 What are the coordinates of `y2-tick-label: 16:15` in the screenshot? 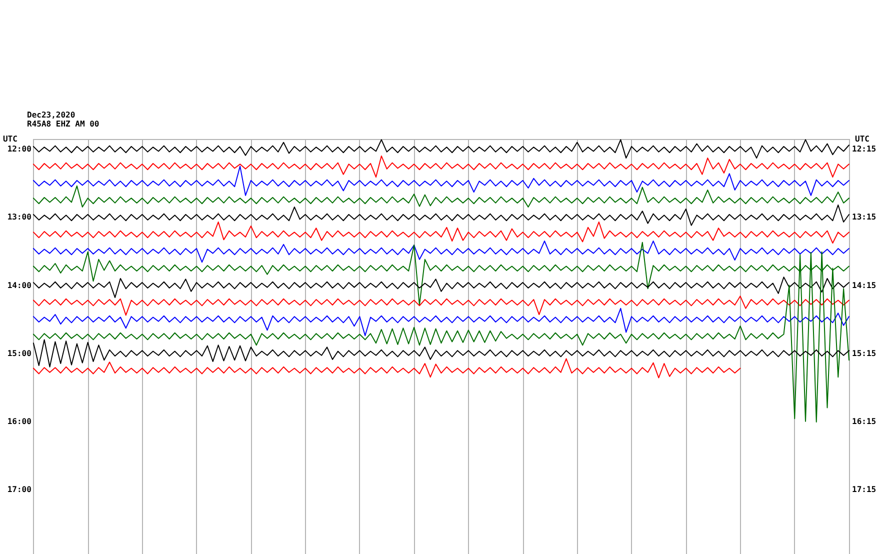 It's located at (864, 421).